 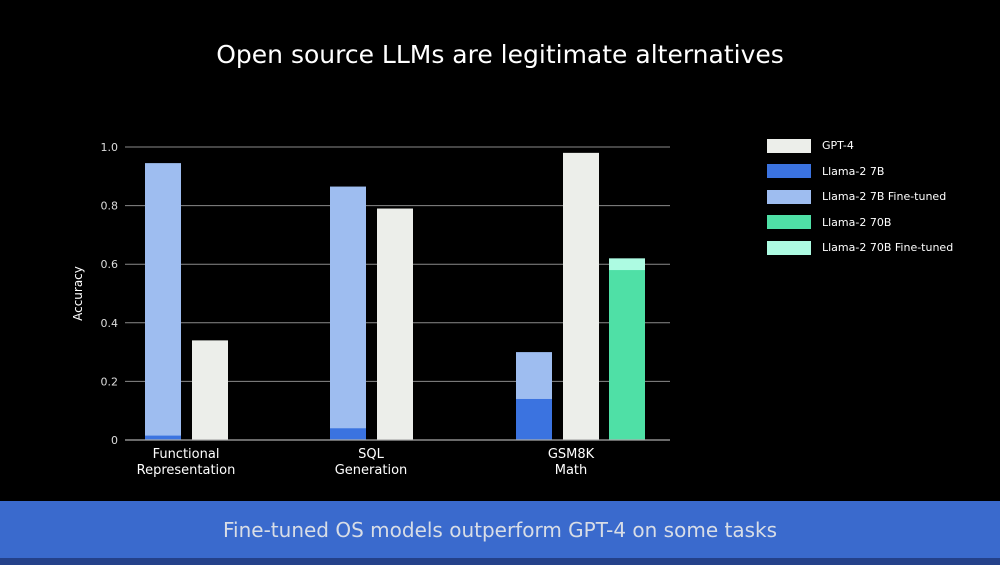 I want to click on x-tick-label: Representation, so click(x=186, y=470).